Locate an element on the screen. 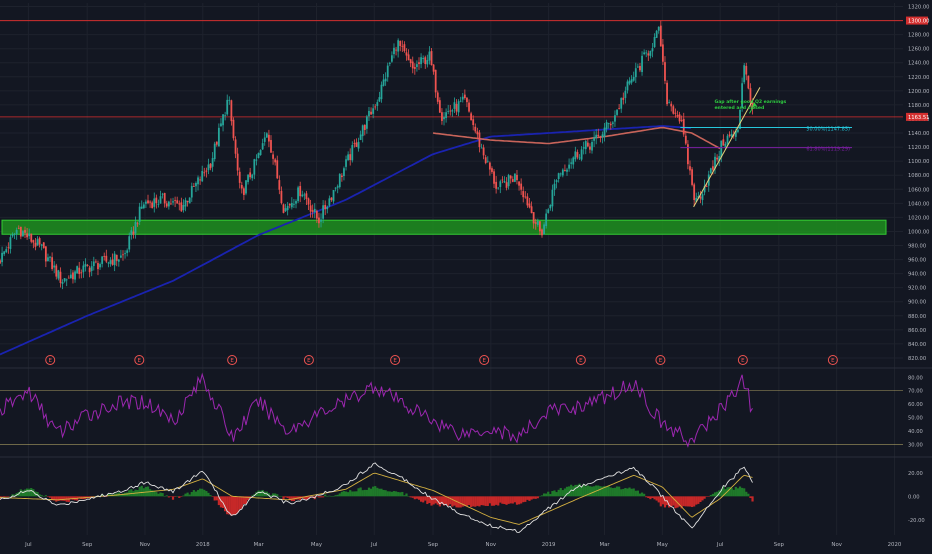  price-axis-label: 840.00 is located at coordinates (917, 345).